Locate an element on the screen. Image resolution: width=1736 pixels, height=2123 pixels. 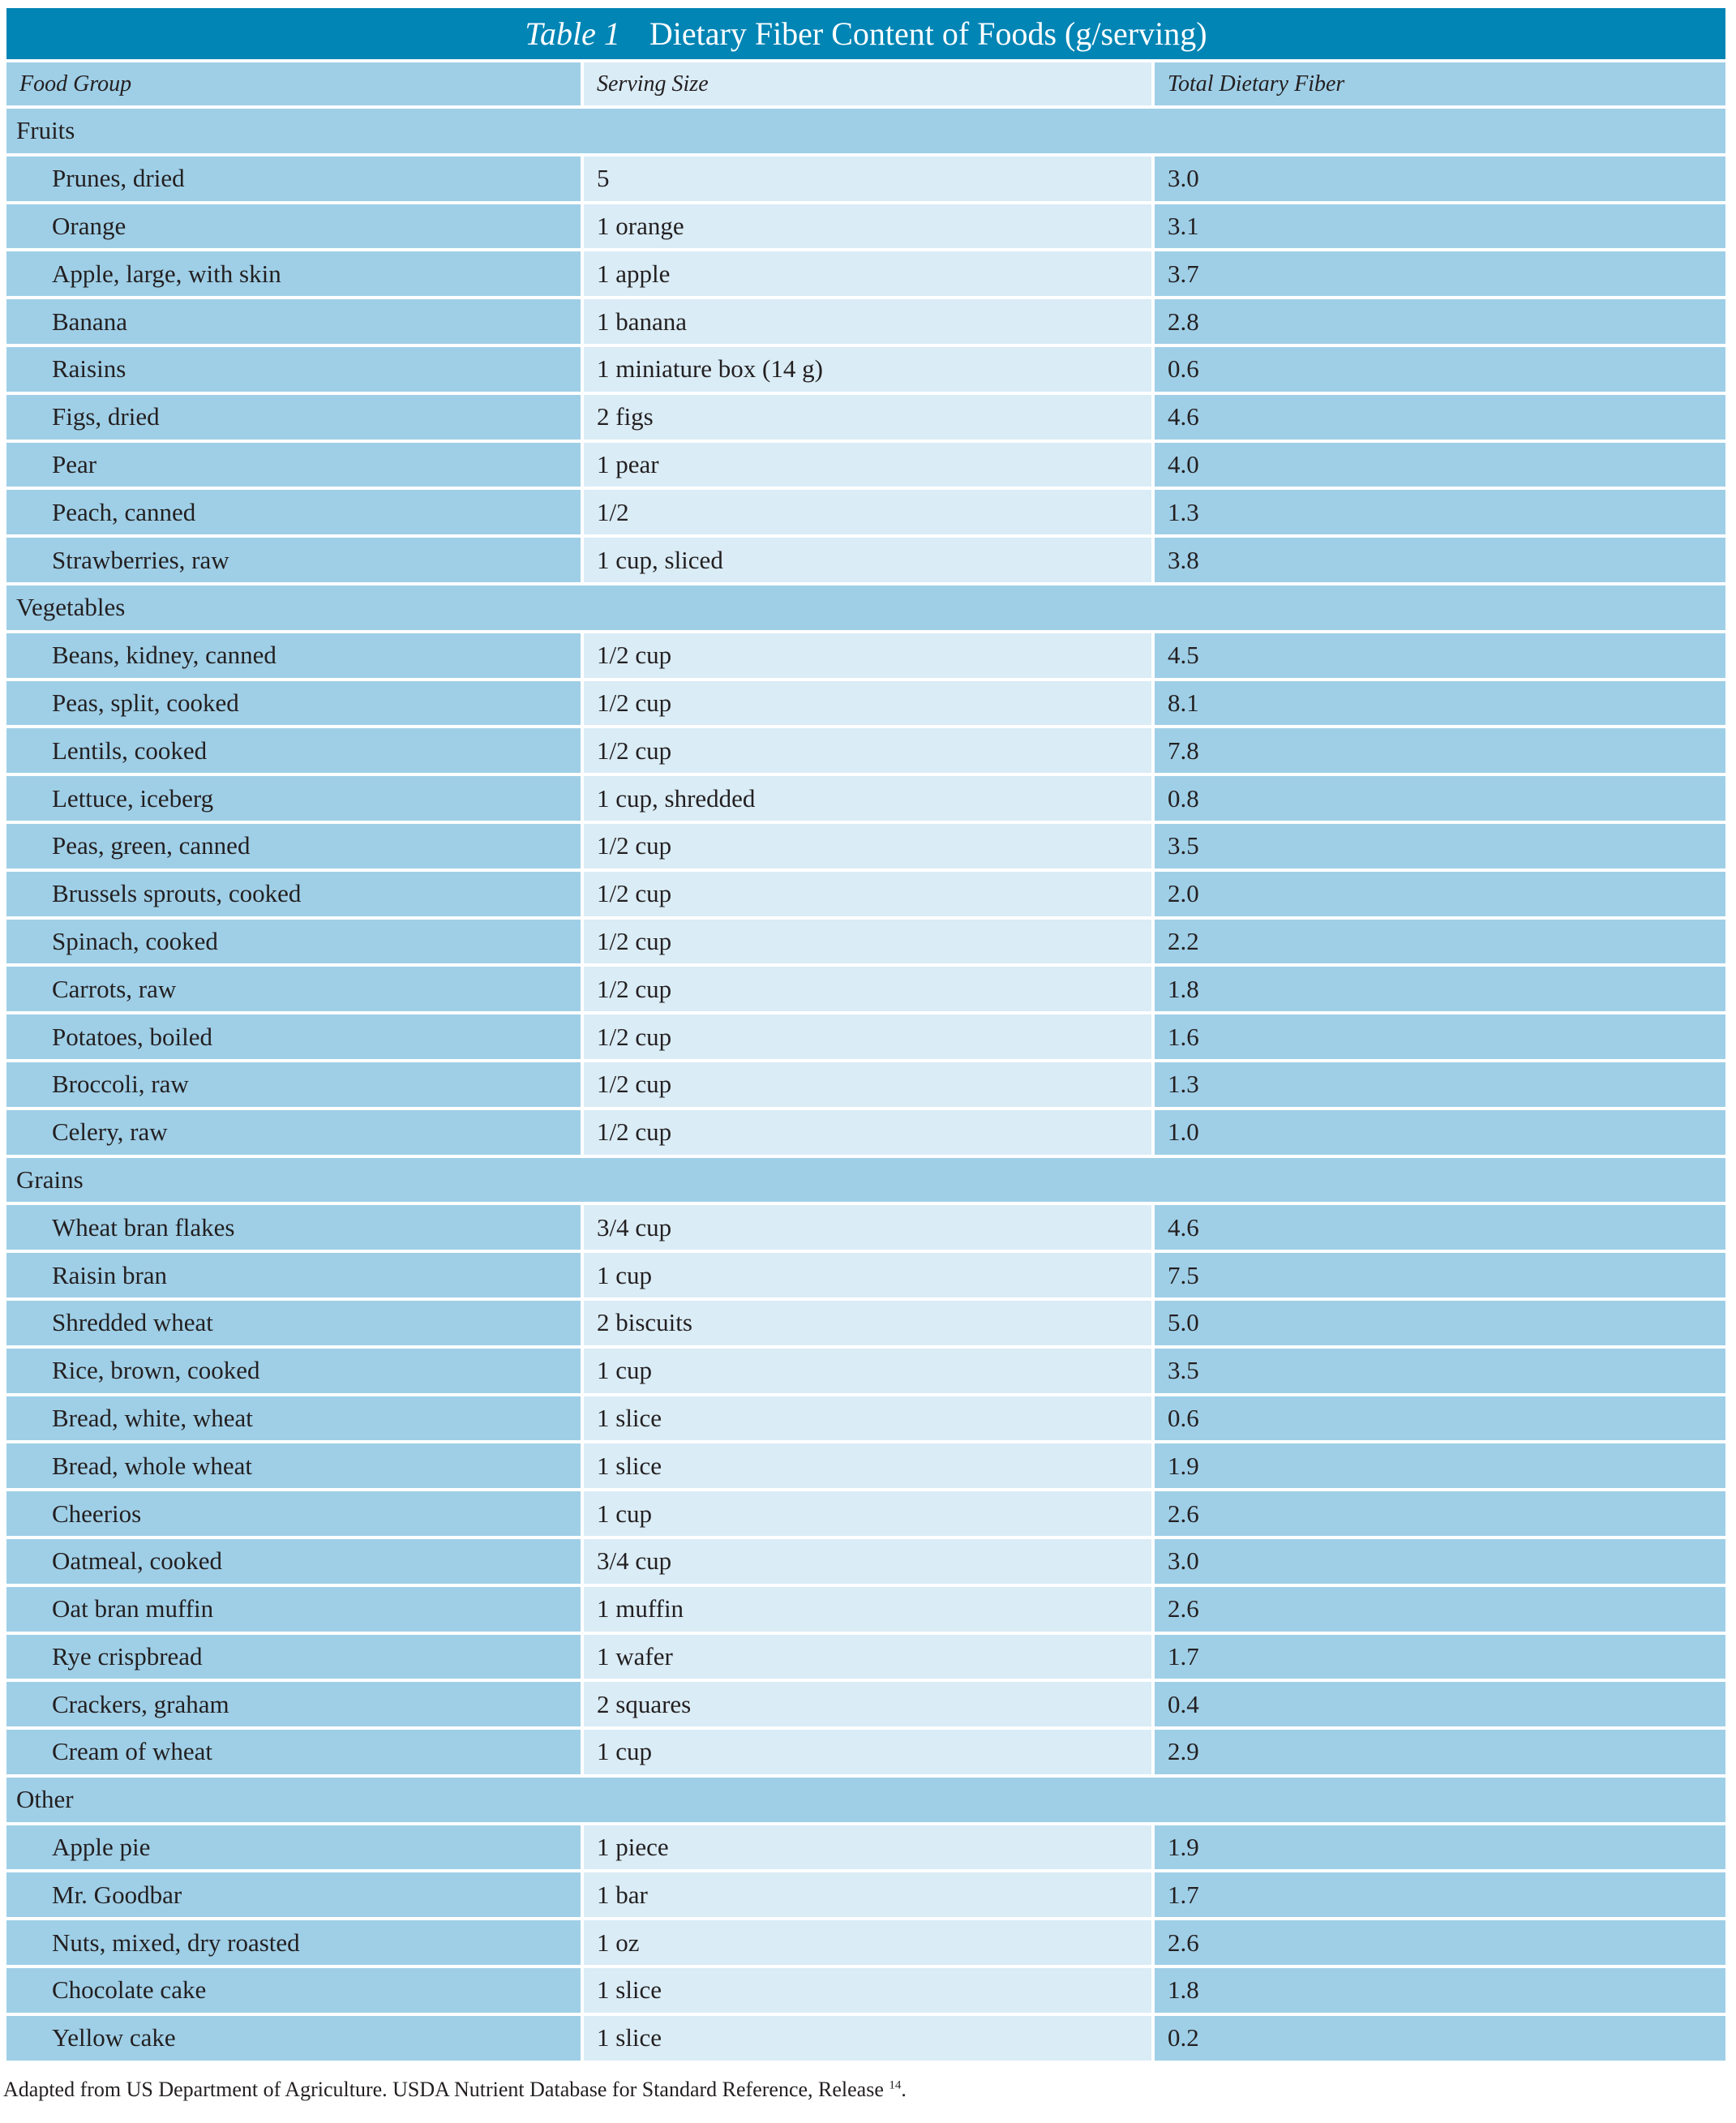
header-food-group: Food Group is located at coordinates (293, 83).